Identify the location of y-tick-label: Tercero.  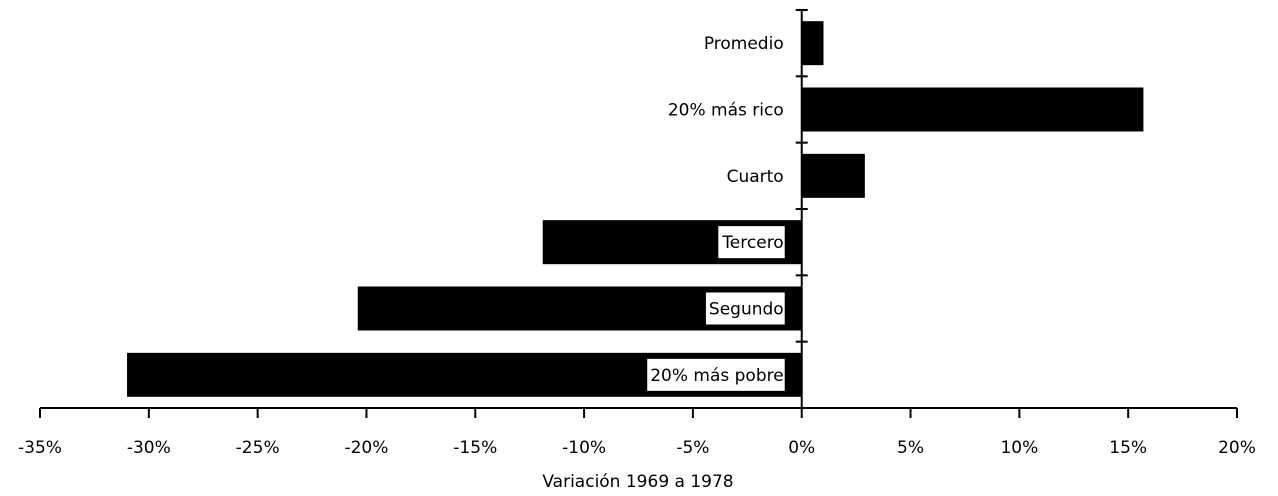
(752, 243).